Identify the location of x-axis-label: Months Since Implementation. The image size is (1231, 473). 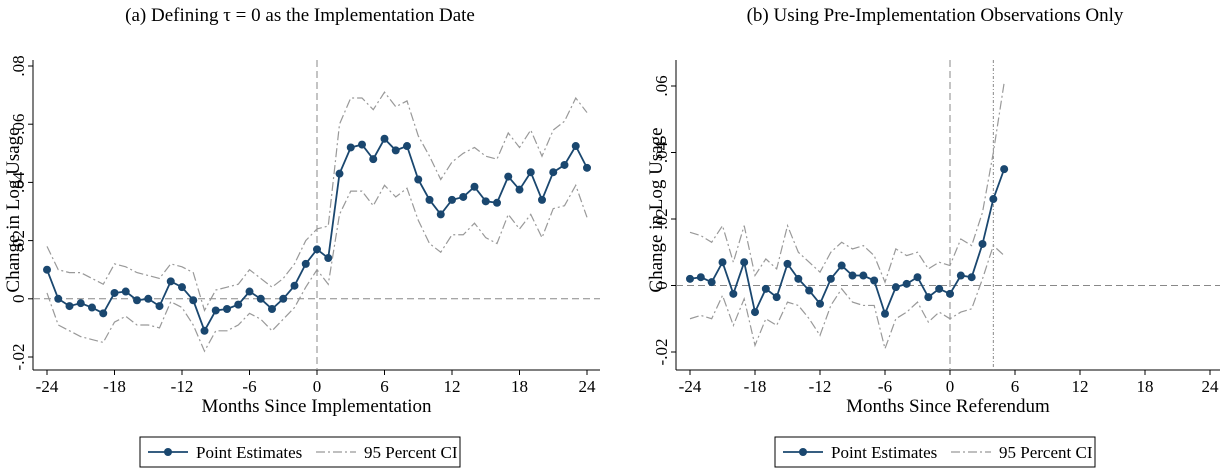
(316, 406).